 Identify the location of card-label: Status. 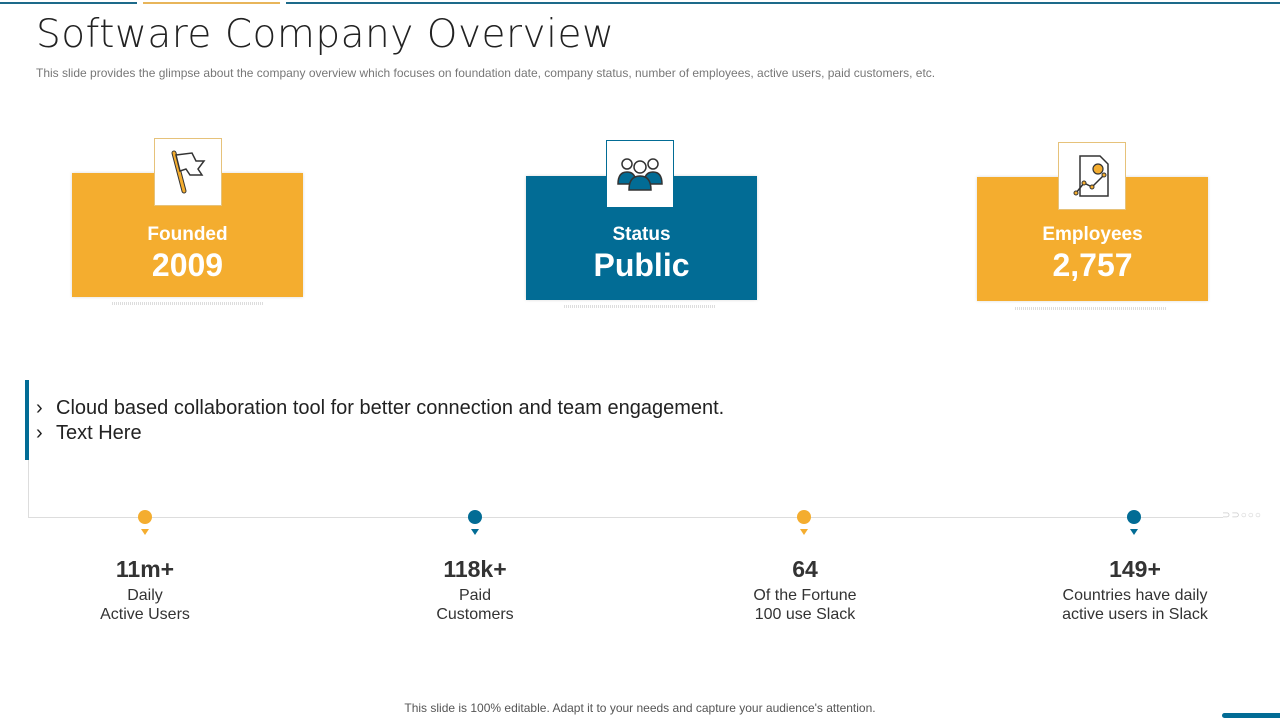
(641, 234).